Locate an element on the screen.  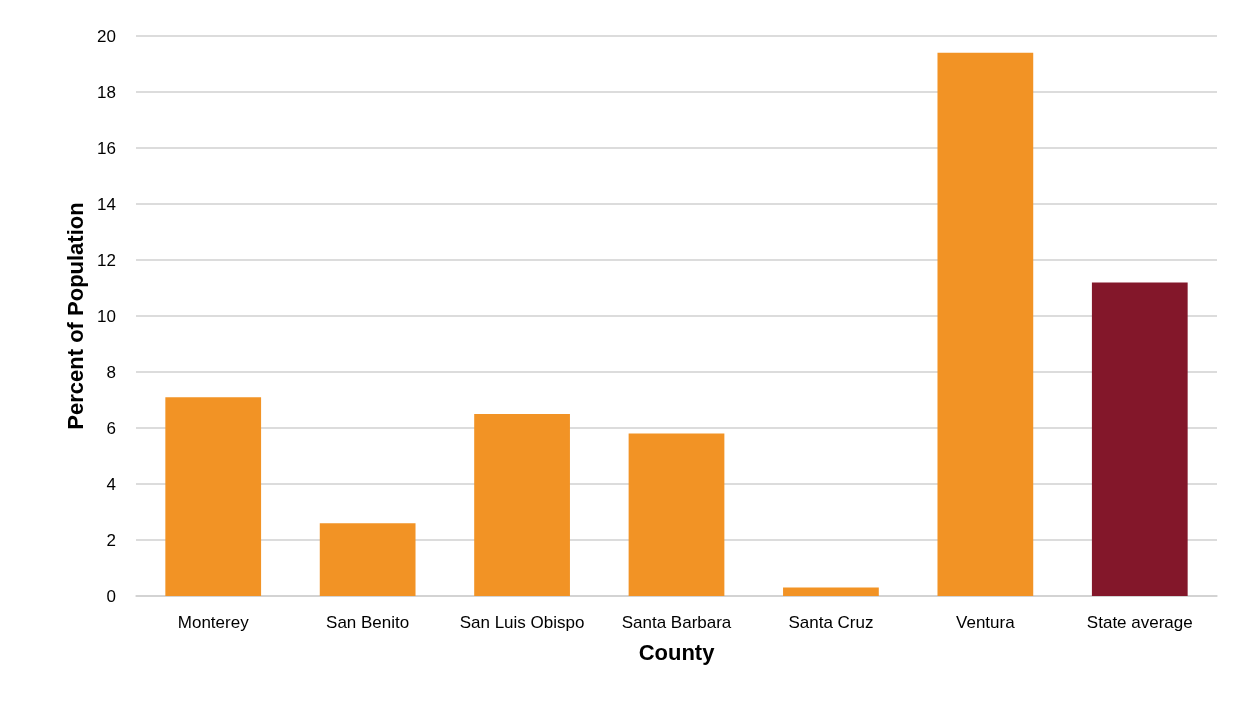
y-tick-label: 6 is located at coordinates (111, 428).